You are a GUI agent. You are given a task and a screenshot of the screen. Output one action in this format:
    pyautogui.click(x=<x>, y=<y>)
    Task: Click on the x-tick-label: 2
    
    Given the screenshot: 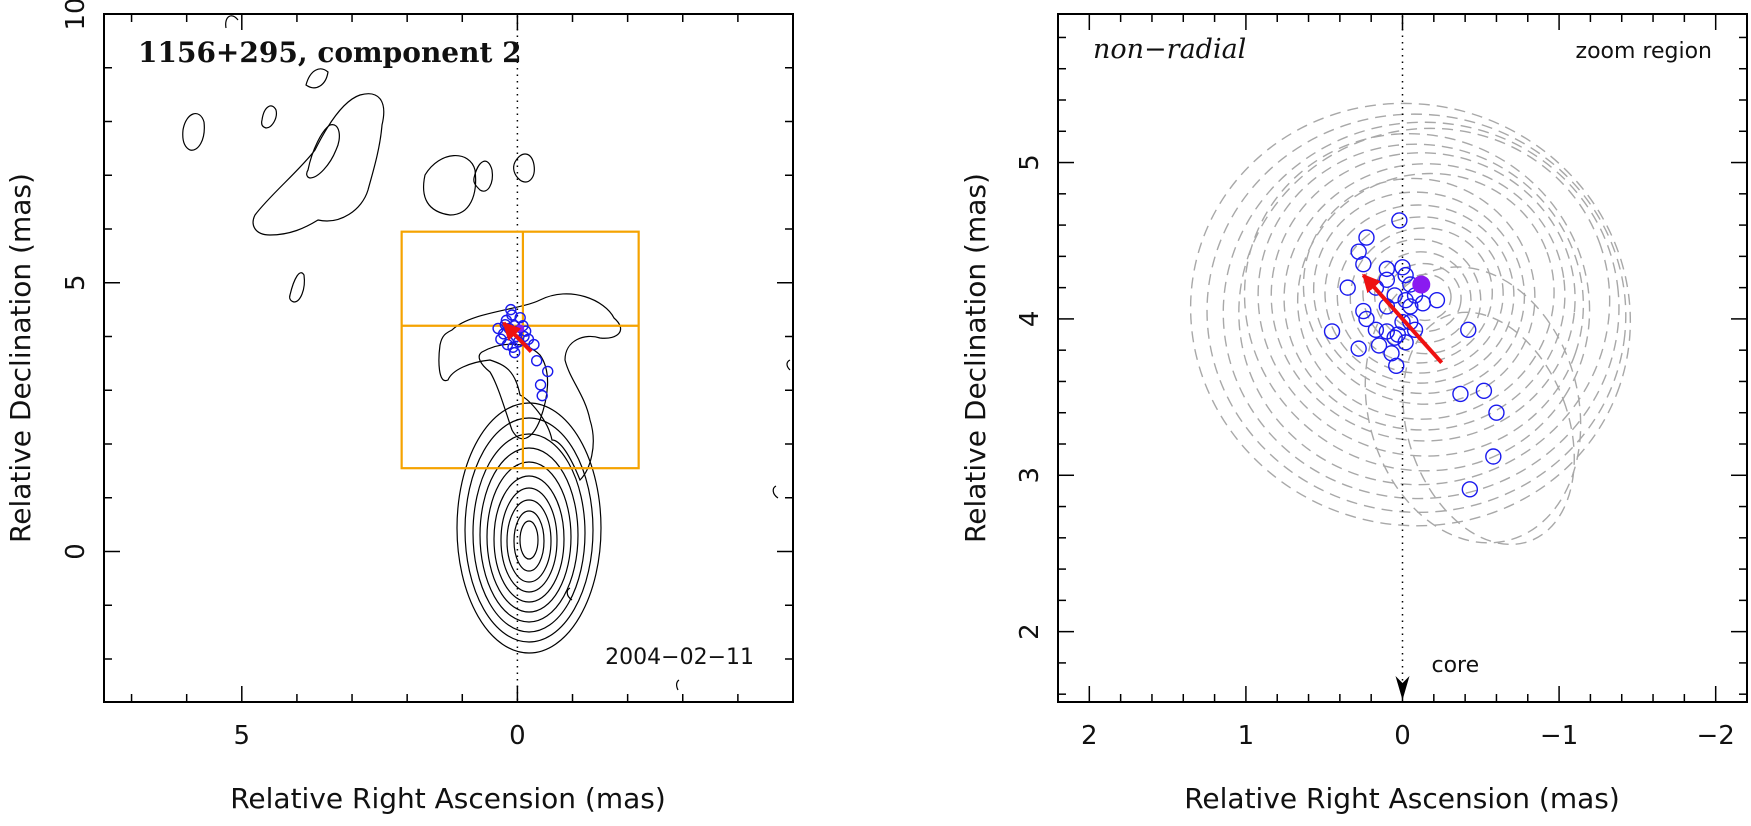 What is the action you would take?
    pyautogui.click(x=1089, y=736)
    